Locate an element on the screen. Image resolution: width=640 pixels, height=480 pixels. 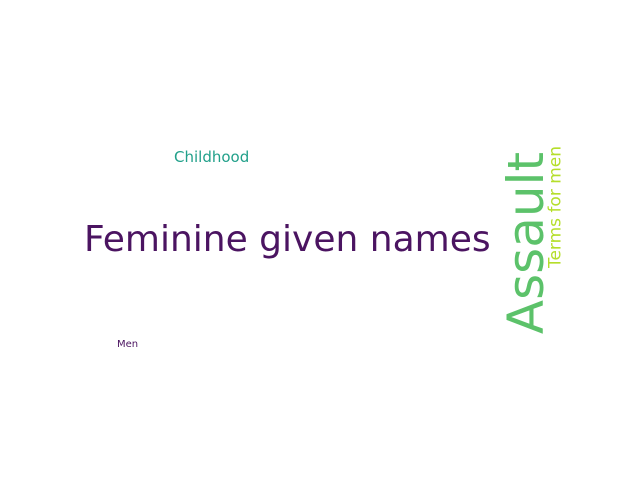
word-feminine-given-names: Feminine given names is located at coordinates (287, 239).